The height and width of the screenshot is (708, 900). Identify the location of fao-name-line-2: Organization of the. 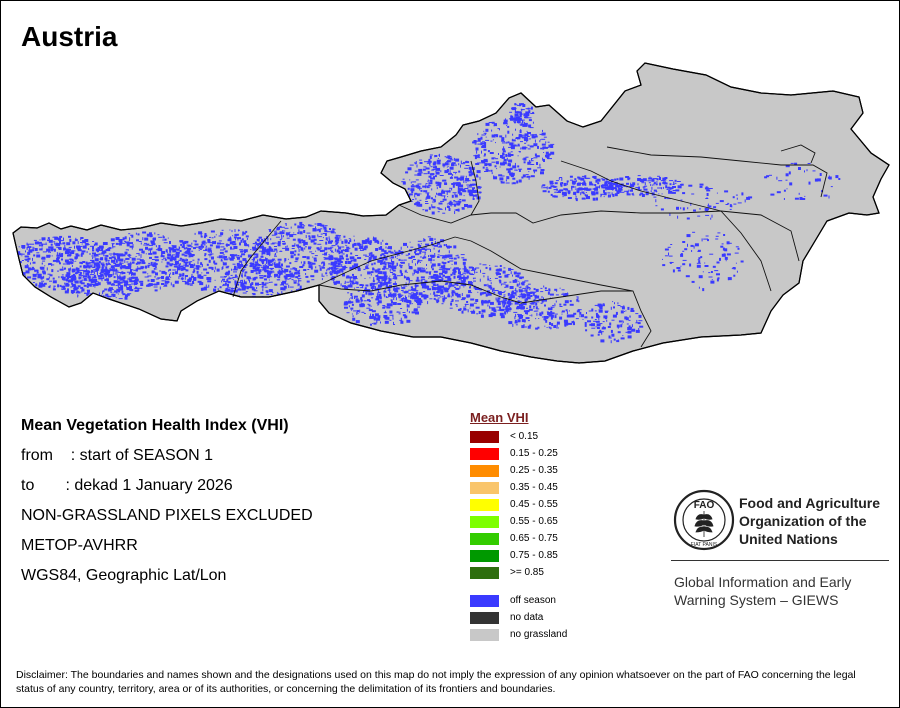
(803, 521).